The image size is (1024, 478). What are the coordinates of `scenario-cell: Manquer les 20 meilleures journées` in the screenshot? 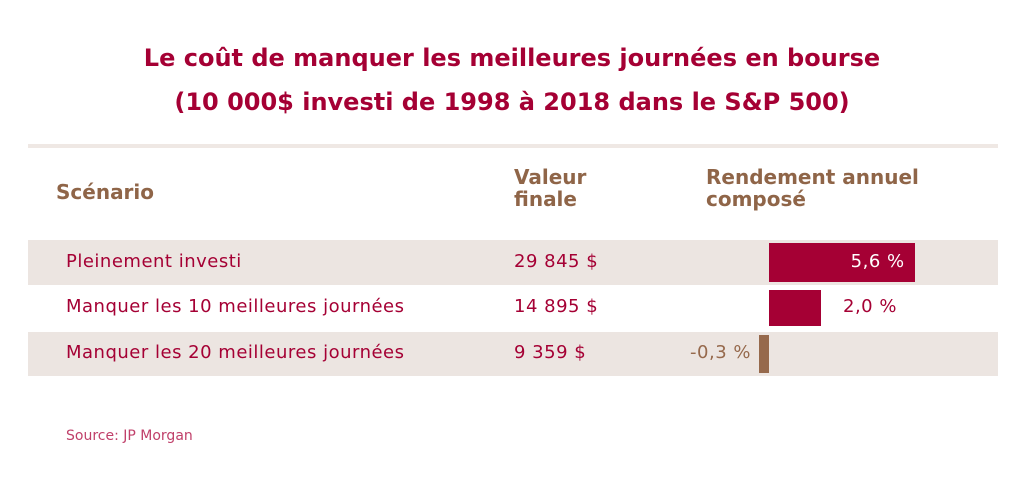 It's located at (235, 352).